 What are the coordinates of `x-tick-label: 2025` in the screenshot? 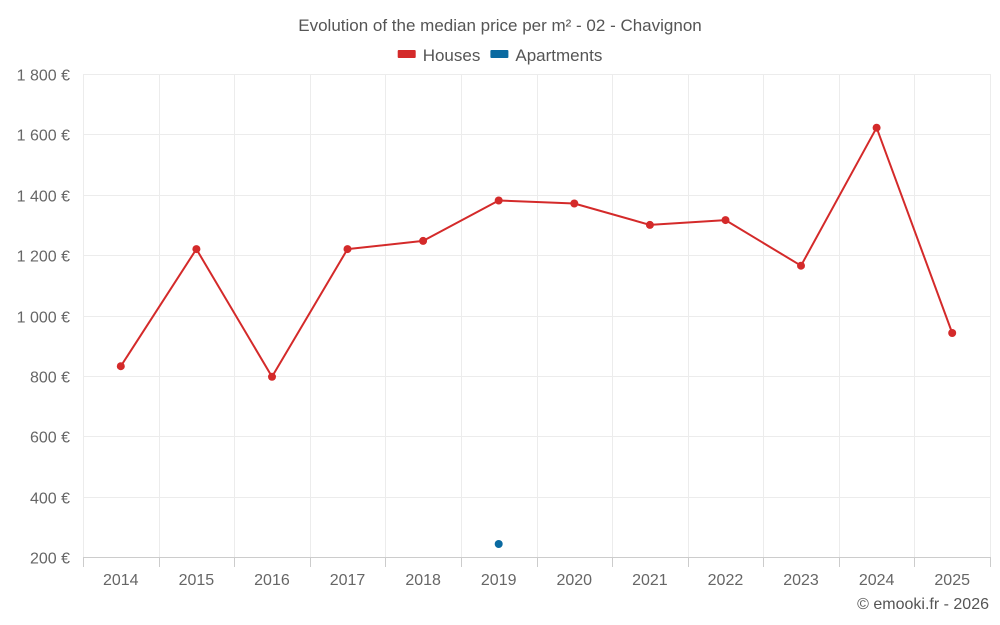 It's located at (952, 580).